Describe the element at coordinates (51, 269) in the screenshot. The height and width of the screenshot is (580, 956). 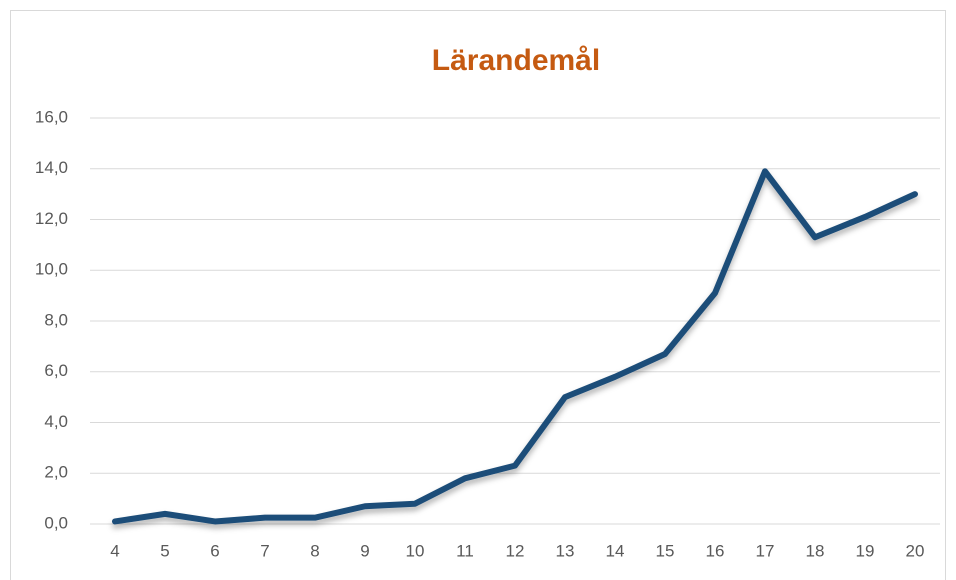
I see `y-tick-label: 10,0` at that location.